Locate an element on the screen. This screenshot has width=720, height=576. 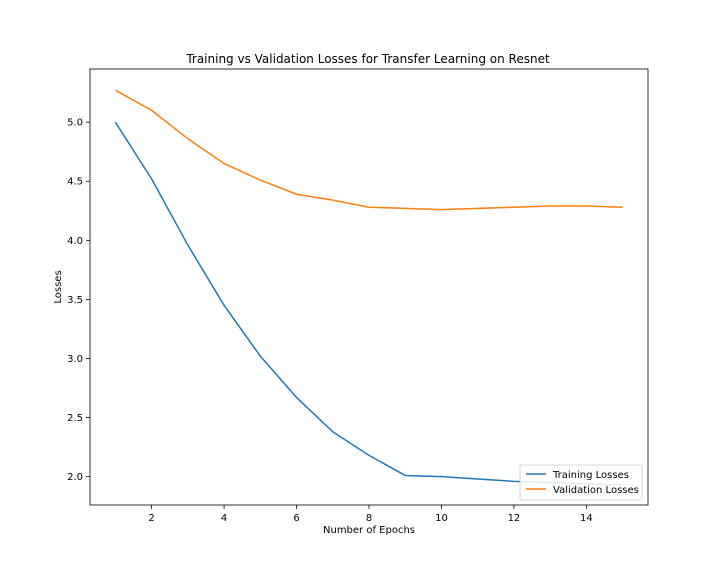
y-axis: 2.0 2.5 3.0 3.5 4.0 4.5 5.0 is located at coordinates (78, 300).